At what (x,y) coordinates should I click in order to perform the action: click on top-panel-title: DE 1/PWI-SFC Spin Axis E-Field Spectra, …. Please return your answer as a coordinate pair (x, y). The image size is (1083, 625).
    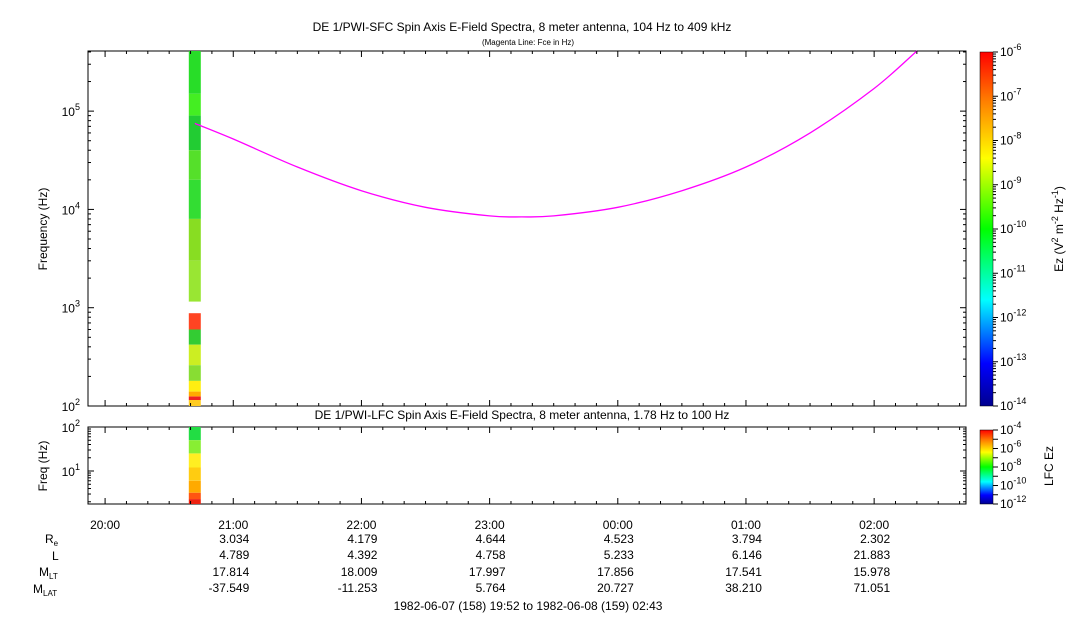
    Looking at the image, I should click on (522, 27).